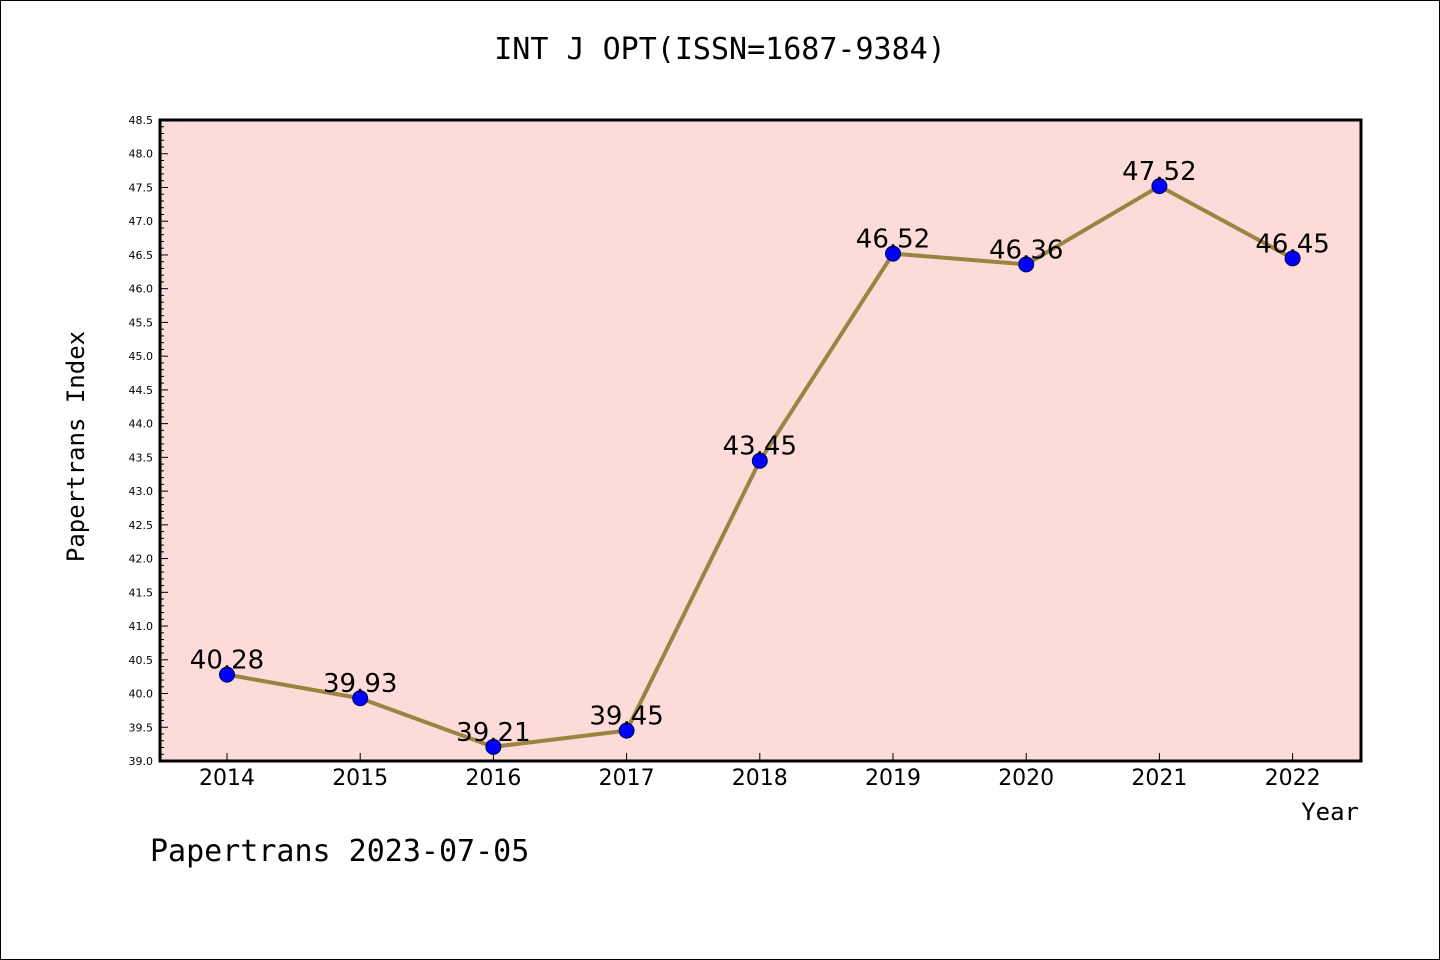  What do you see at coordinates (141, 559) in the screenshot?
I see `y-tick-label: 42.0` at bounding box center [141, 559].